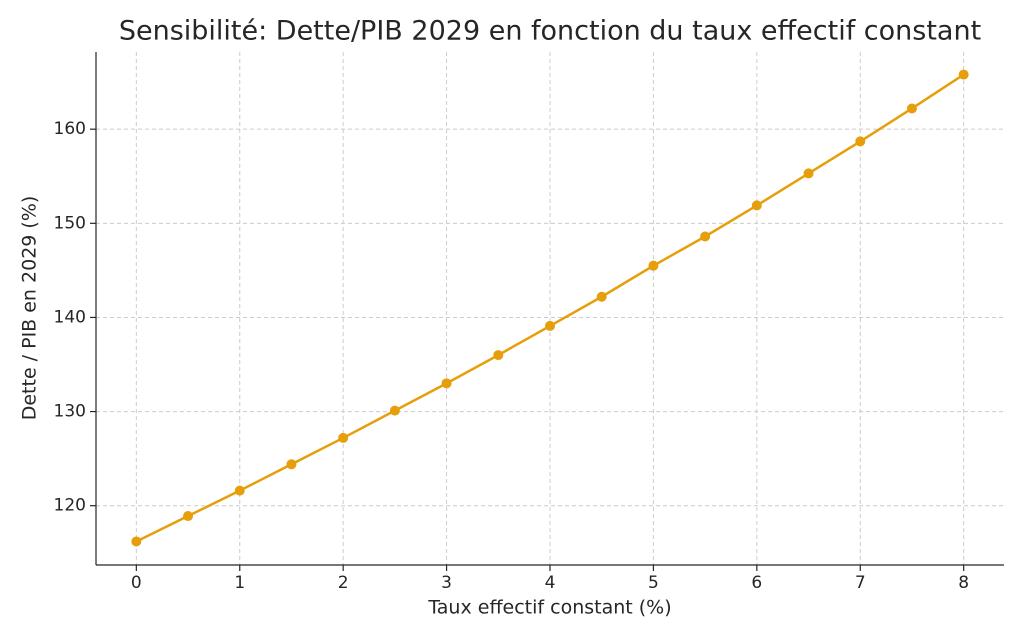 The height and width of the screenshot is (640, 1024). Describe the element at coordinates (239, 583) in the screenshot. I see `x-tick-label: 1` at that location.